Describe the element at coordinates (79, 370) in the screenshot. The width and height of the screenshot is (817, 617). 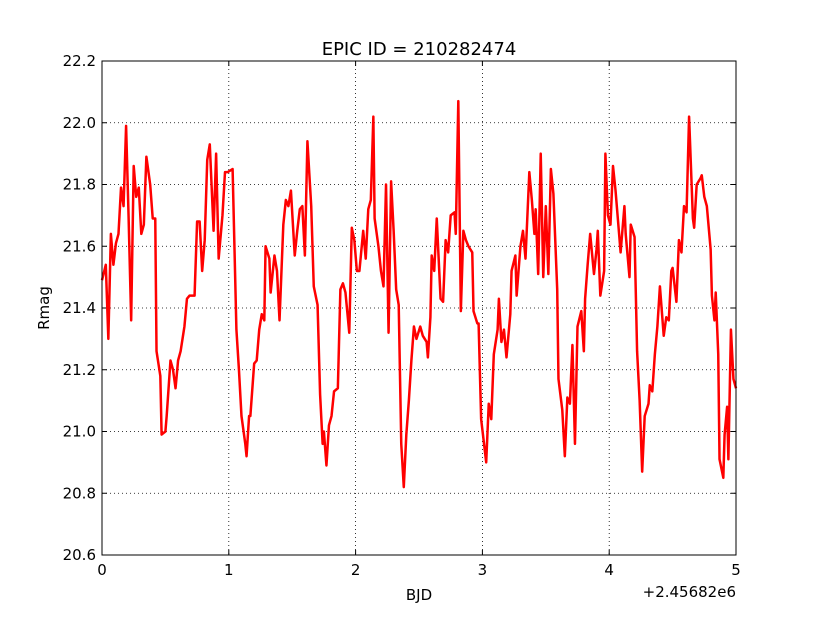
I see `y-tick-label: 21.2` at that location.